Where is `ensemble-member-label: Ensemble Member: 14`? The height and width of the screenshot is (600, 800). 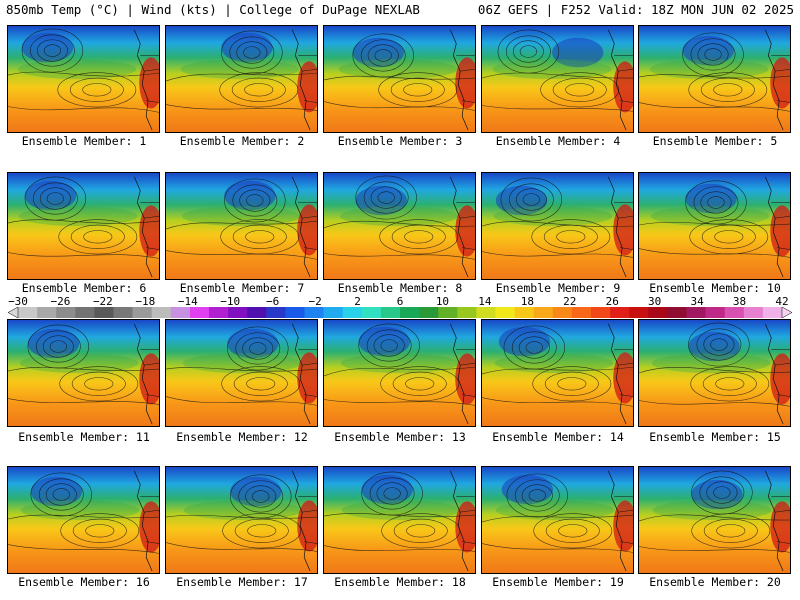
ensemble-member-label: Ensemble Member: 14 is located at coordinates (558, 437).